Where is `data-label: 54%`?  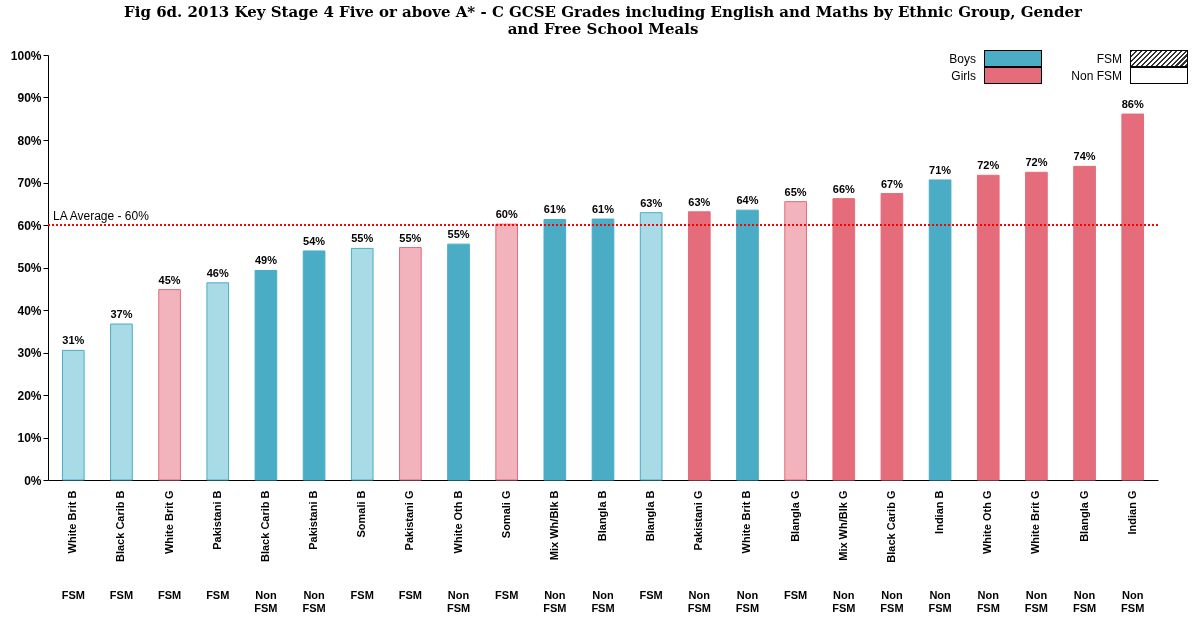
data-label: 54% is located at coordinates (314, 240).